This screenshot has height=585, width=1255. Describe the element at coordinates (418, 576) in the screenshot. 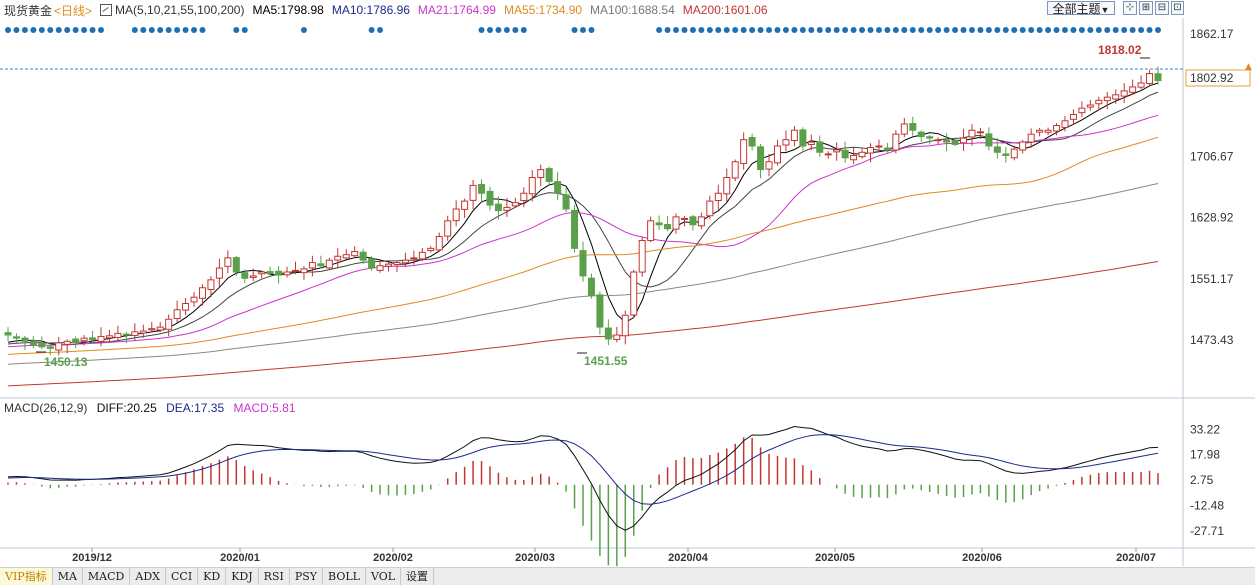

I see `indicator-tab: 设置` at that location.